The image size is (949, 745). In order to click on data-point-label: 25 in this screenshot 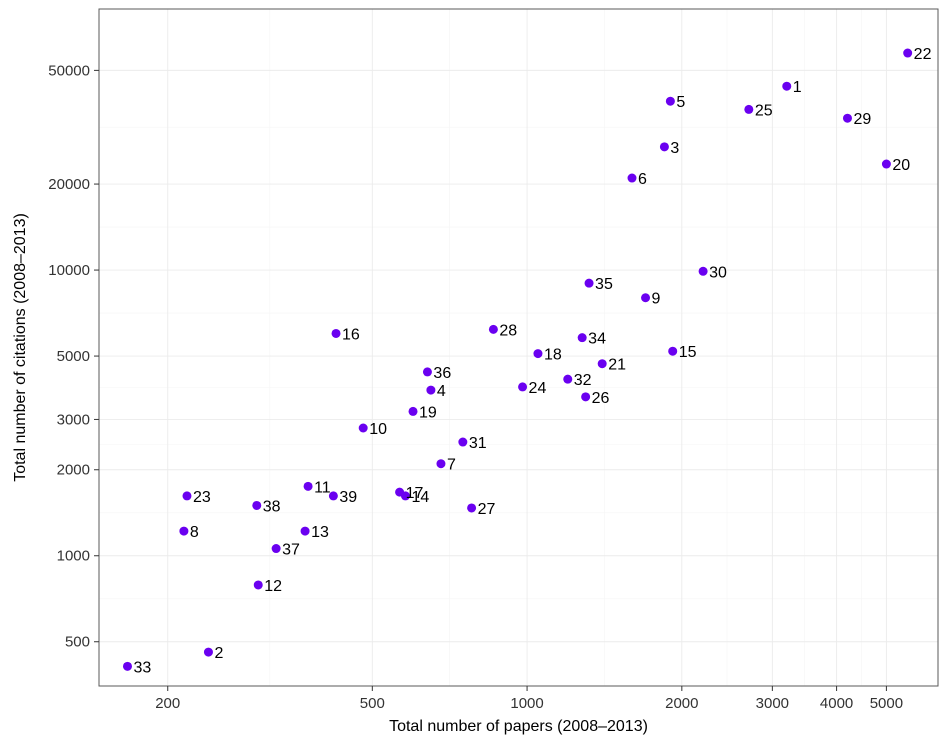, I will do `click(764, 110)`.